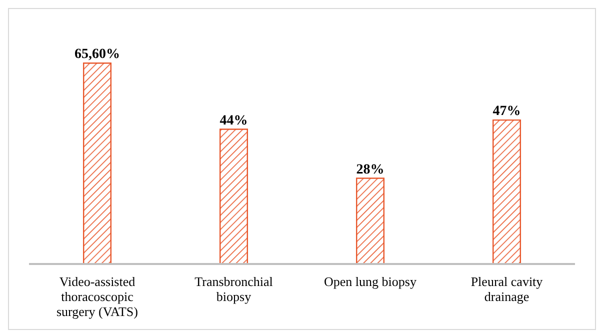  I want to click on x-tick-label: Open lung biopsy, so click(370, 281).